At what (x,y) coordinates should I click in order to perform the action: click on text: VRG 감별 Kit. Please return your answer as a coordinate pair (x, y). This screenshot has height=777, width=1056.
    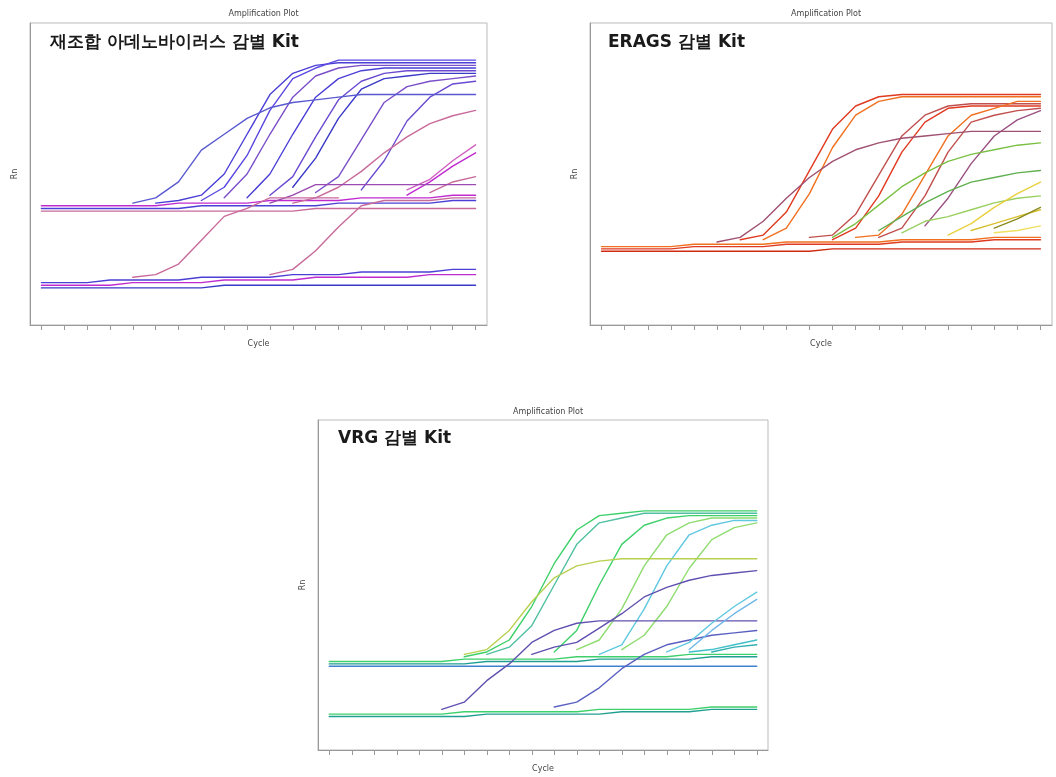
    Looking at the image, I should click on (395, 436).